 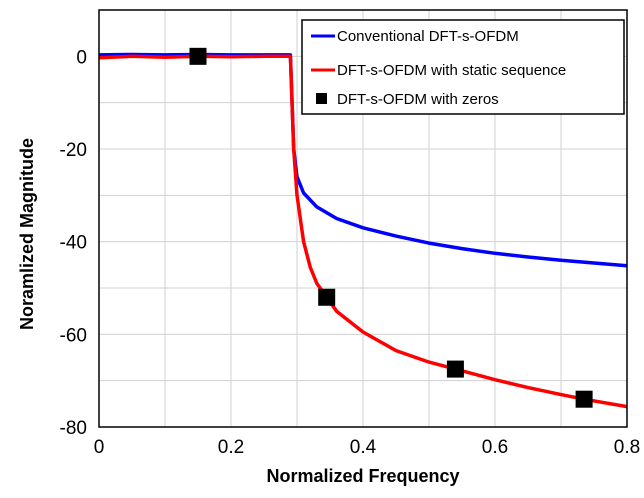 I want to click on y-tick-label: 0, so click(x=81, y=57).